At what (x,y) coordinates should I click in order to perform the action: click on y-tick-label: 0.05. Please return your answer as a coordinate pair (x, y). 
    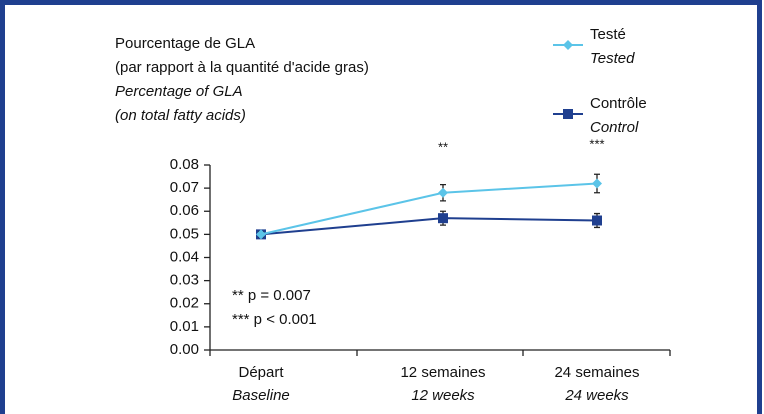
    Looking at the image, I should click on (184, 233).